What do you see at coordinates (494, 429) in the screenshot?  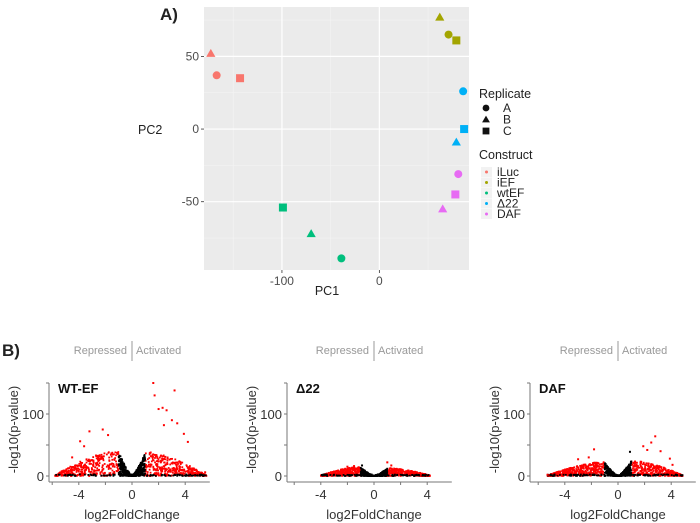 I see `volcano-y-axis-title: -log10(p-value)` at bounding box center [494, 429].